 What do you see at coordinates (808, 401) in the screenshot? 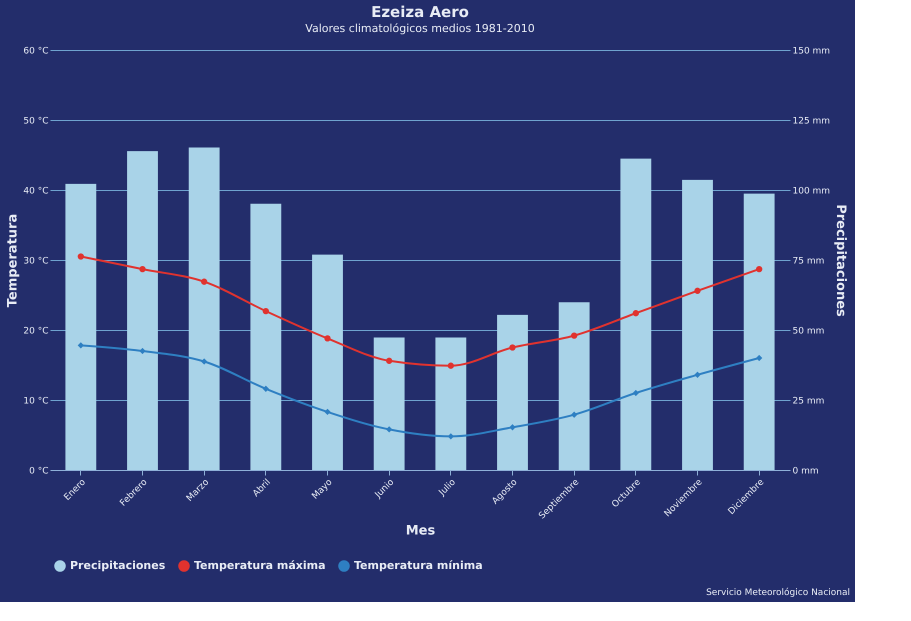
I see `y2-tick-label: 25 mm` at bounding box center [808, 401].